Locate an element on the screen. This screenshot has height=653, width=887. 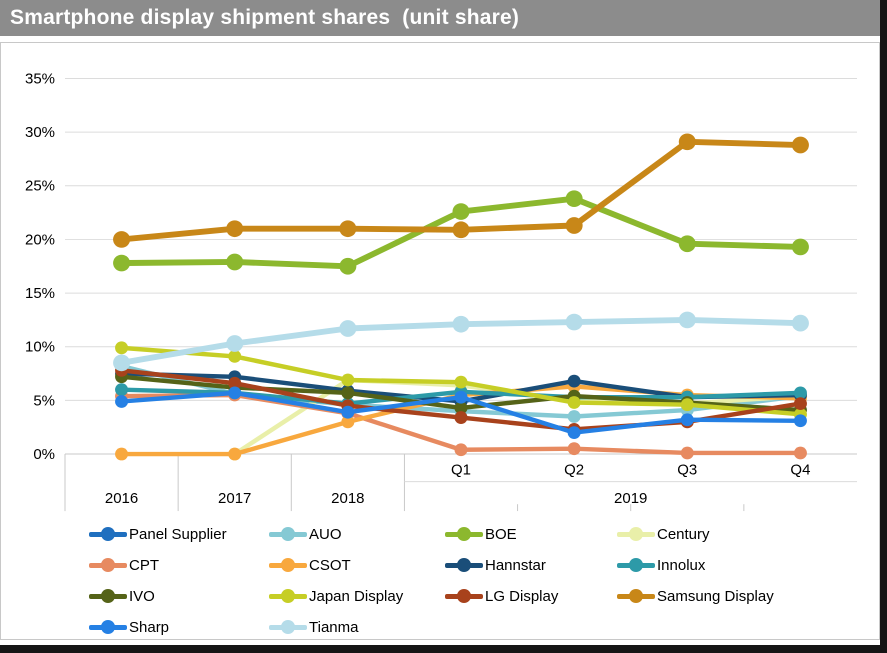
legend-item-hannstar: Hannstar is located at coordinates (531, 565).